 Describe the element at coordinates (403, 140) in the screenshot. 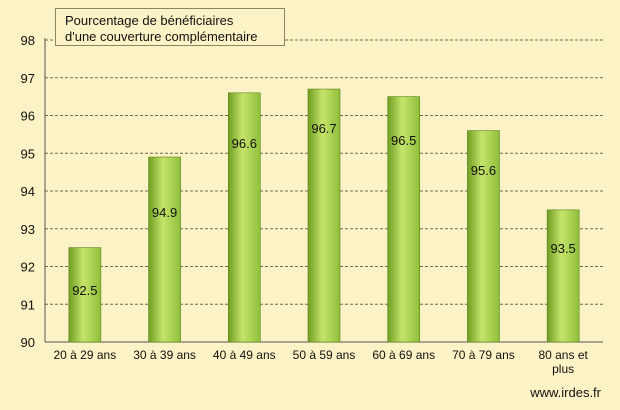

I see `data-label: 96.5` at that location.